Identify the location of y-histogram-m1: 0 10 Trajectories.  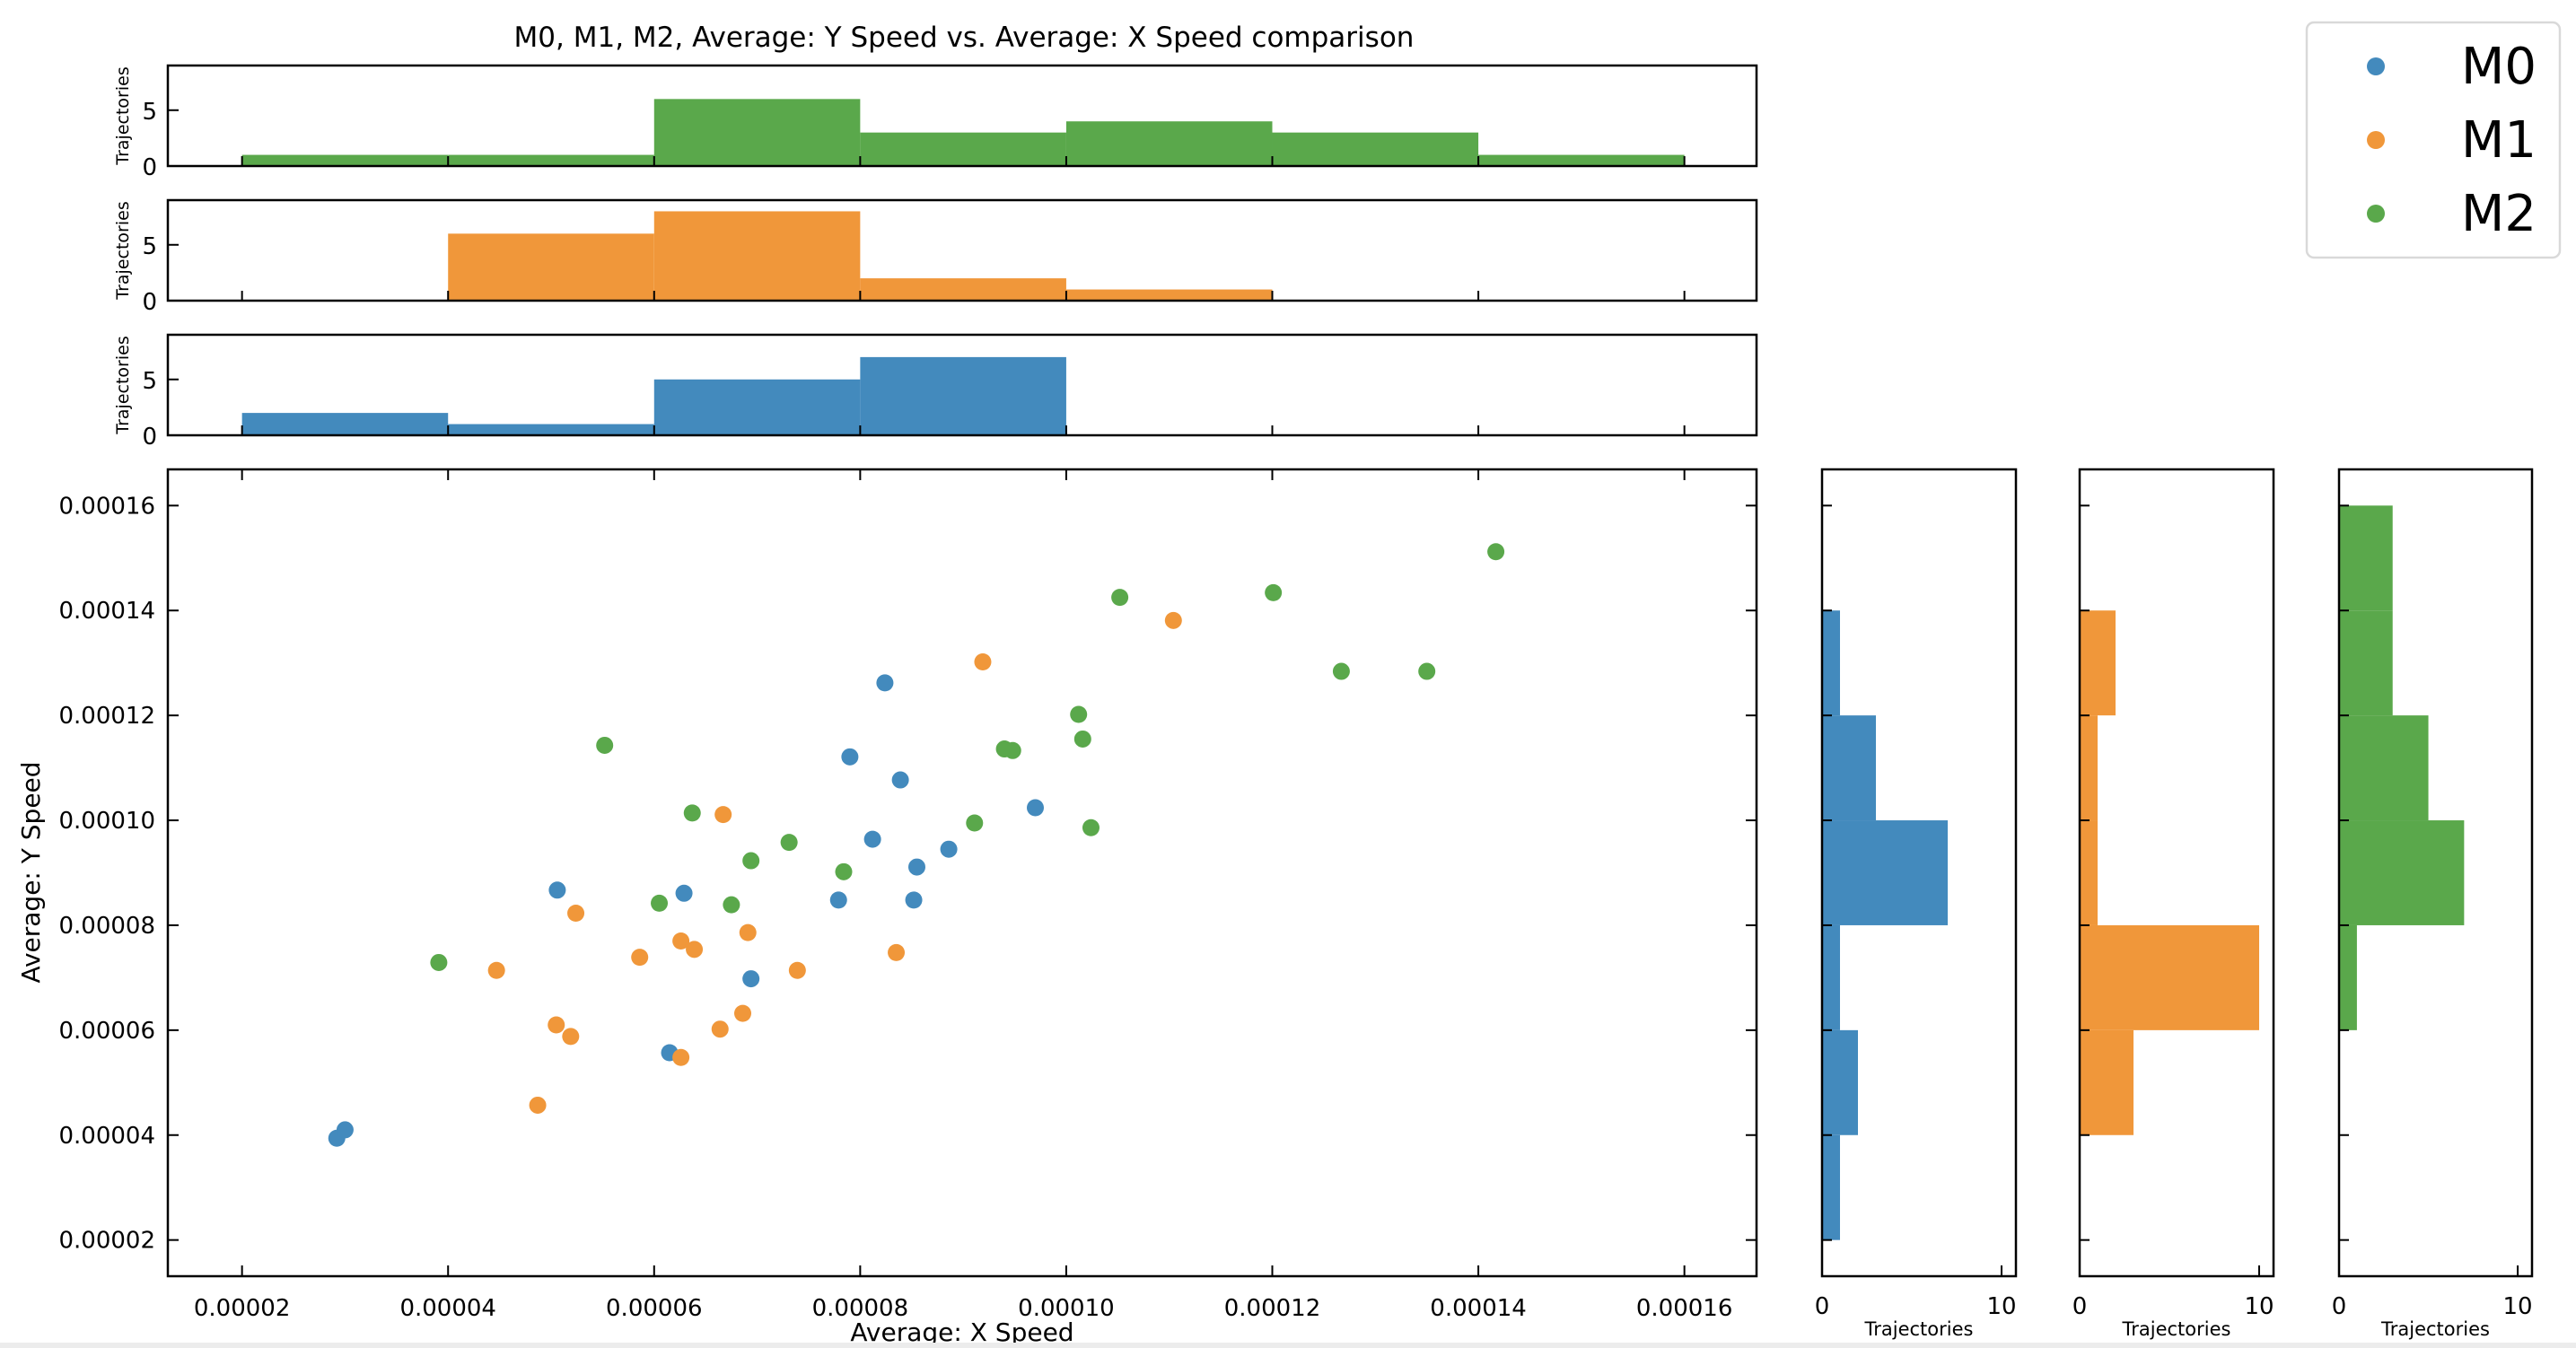
(2173, 904).